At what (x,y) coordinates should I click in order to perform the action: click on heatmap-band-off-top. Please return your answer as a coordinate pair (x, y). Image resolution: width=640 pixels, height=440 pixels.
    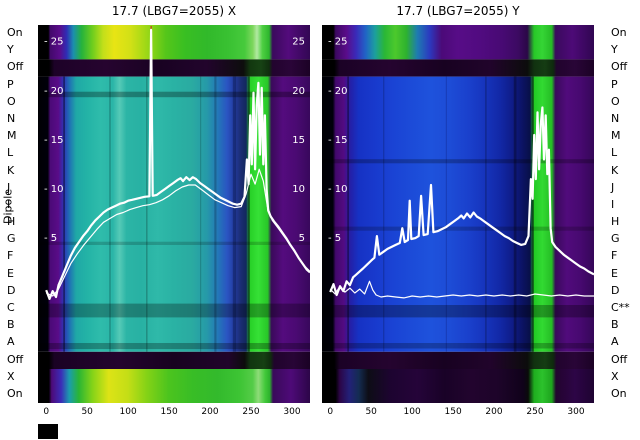
    Looking at the image, I should click on (458, 68).